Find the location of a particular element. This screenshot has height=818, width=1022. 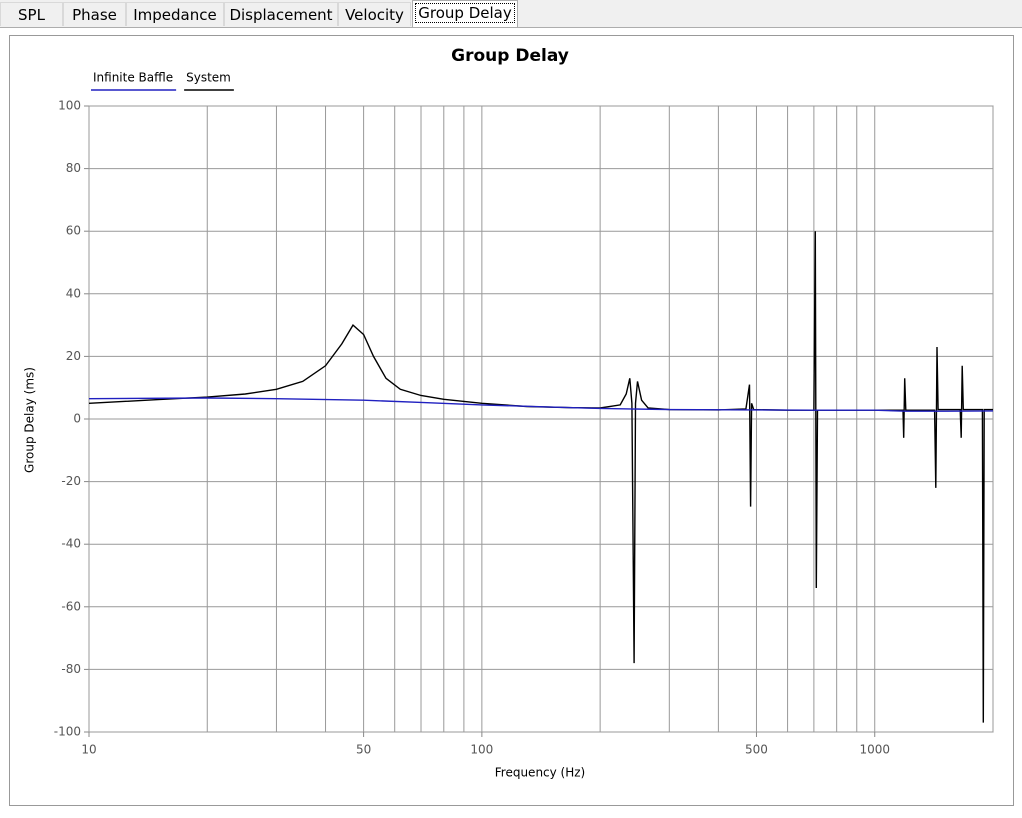

legend-label: System is located at coordinates (208, 78).